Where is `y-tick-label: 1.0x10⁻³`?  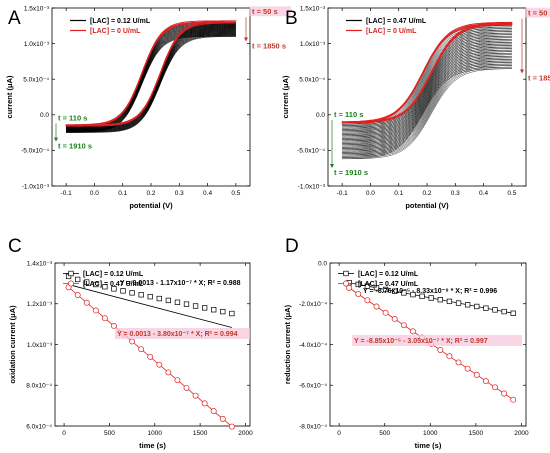 y-tick-label: 1.0x10⁻³ is located at coordinates (40, 345).